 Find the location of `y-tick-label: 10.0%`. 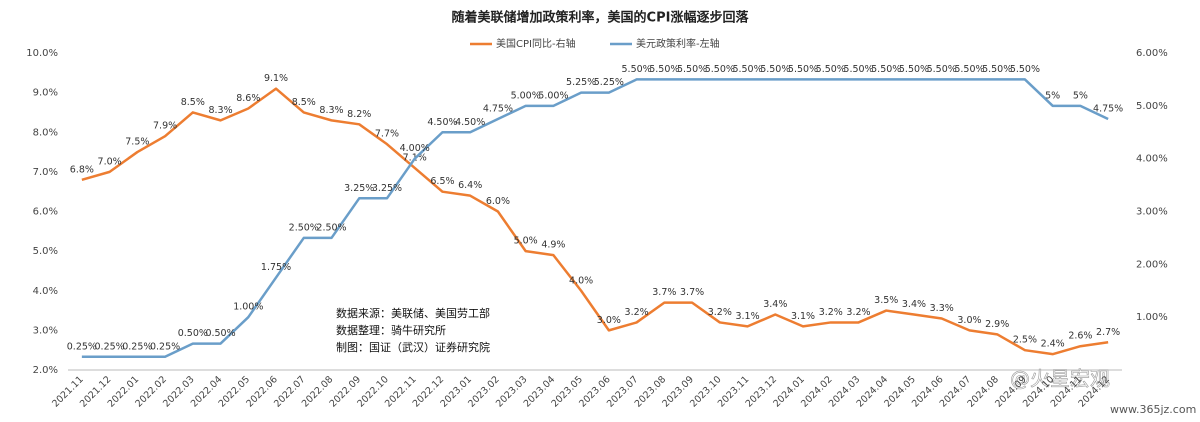

y-tick-label: 10.0% is located at coordinates (42, 53).